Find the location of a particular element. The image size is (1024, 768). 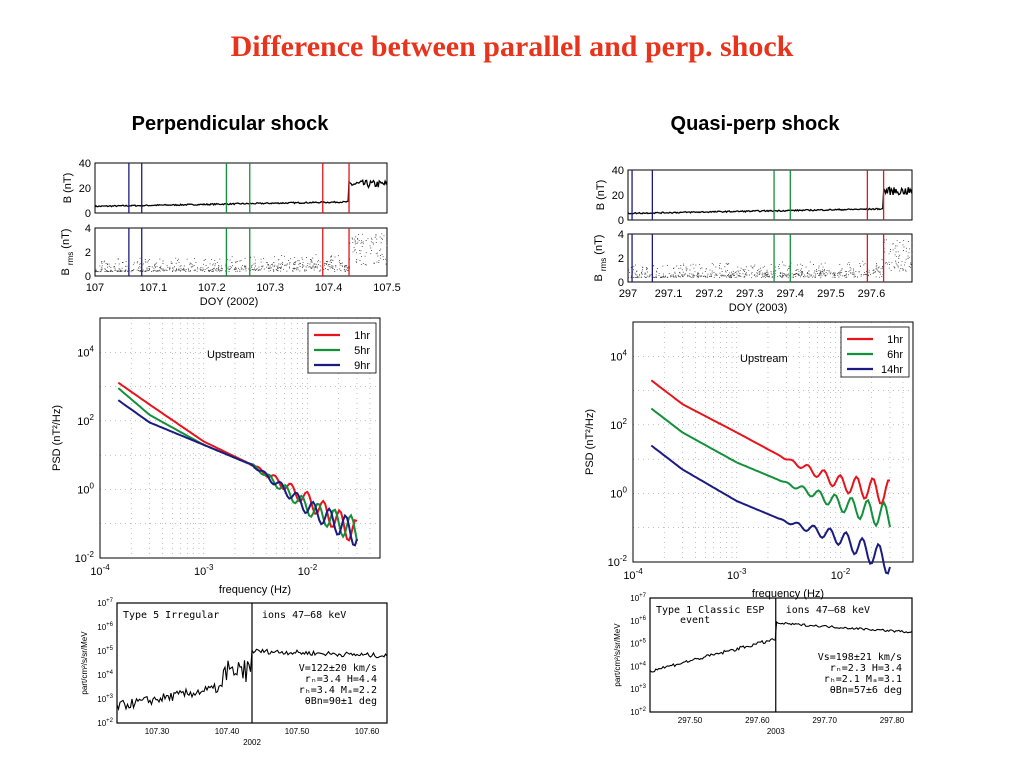

psd-xtick-exp: -2 is located at coordinates (847, 571).